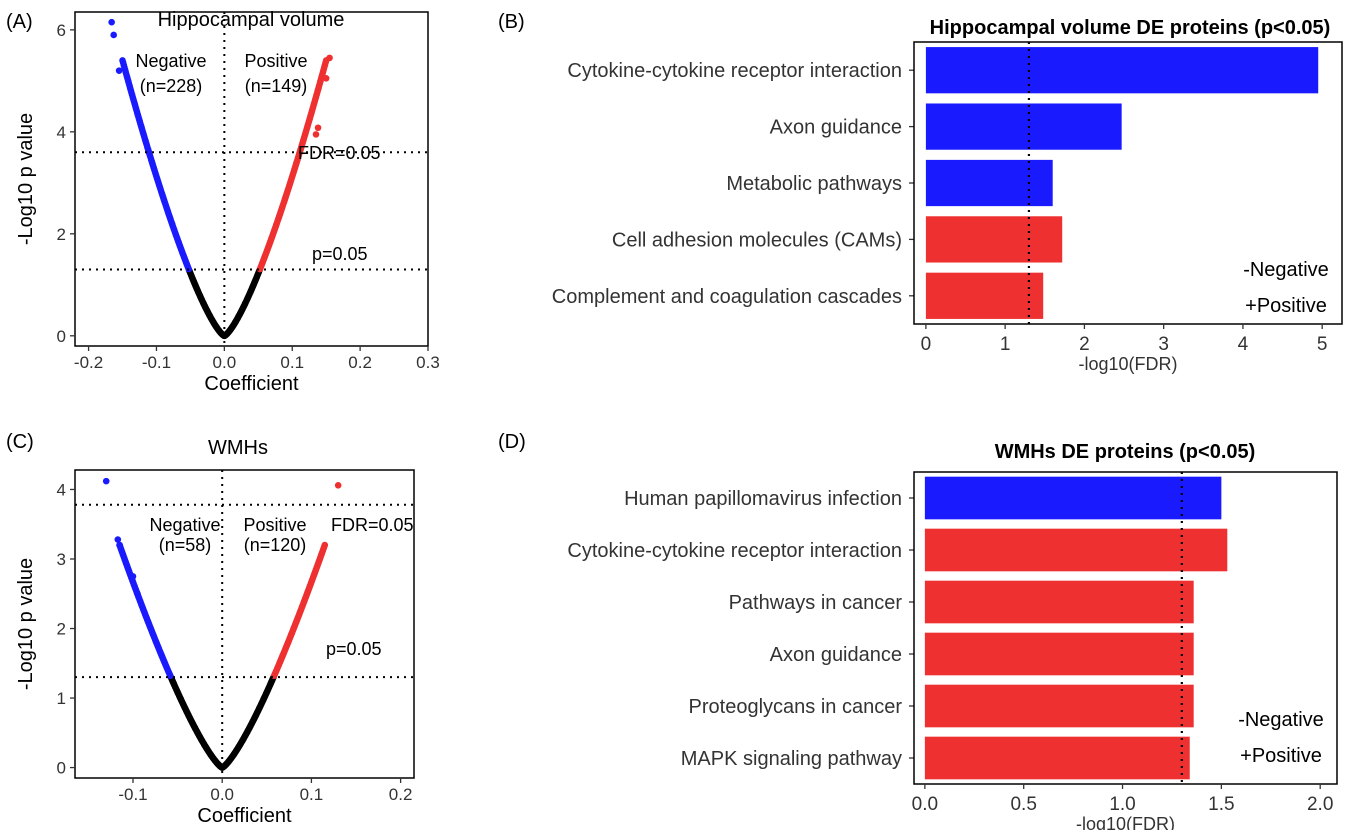 The width and height of the screenshot is (1367, 830). Describe the element at coordinates (185, 545) in the screenshot. I see `negative-count: (n=58)` at that location.